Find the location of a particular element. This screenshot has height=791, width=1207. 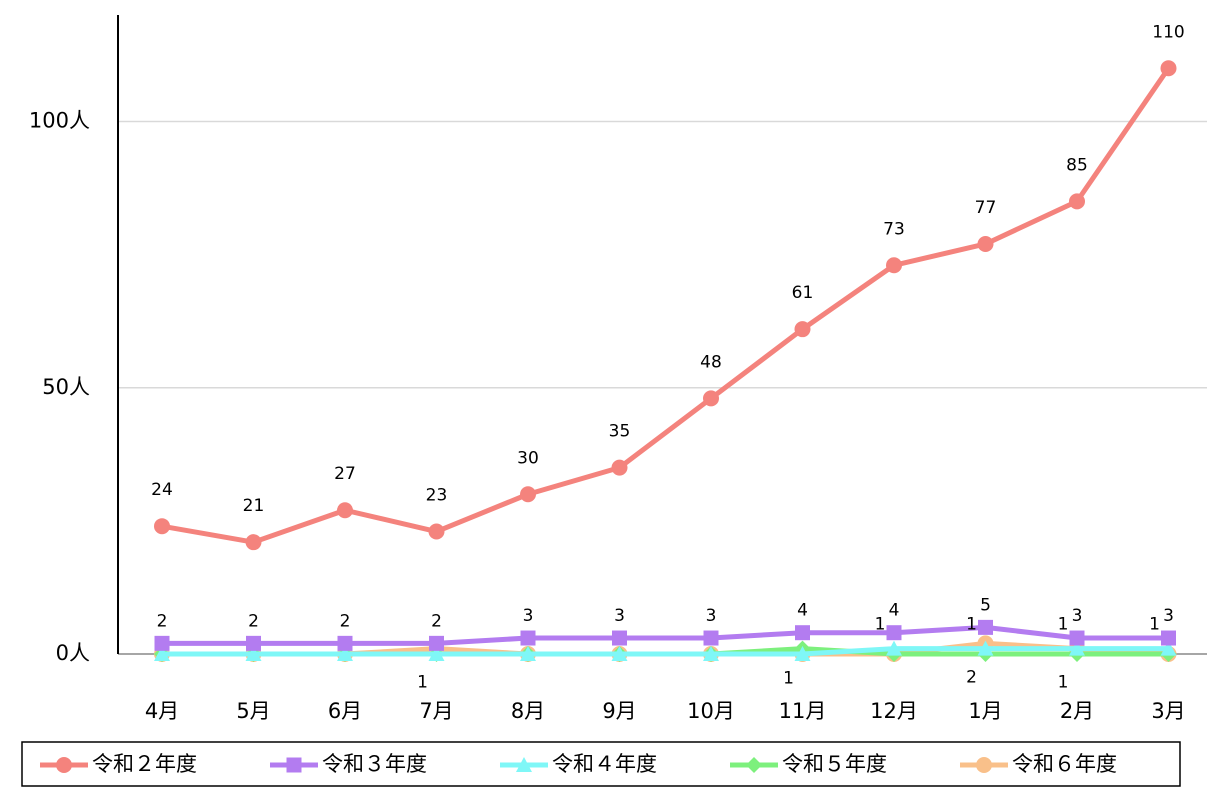

x-tick-label: 6月 is located at coordinates (345, 711).